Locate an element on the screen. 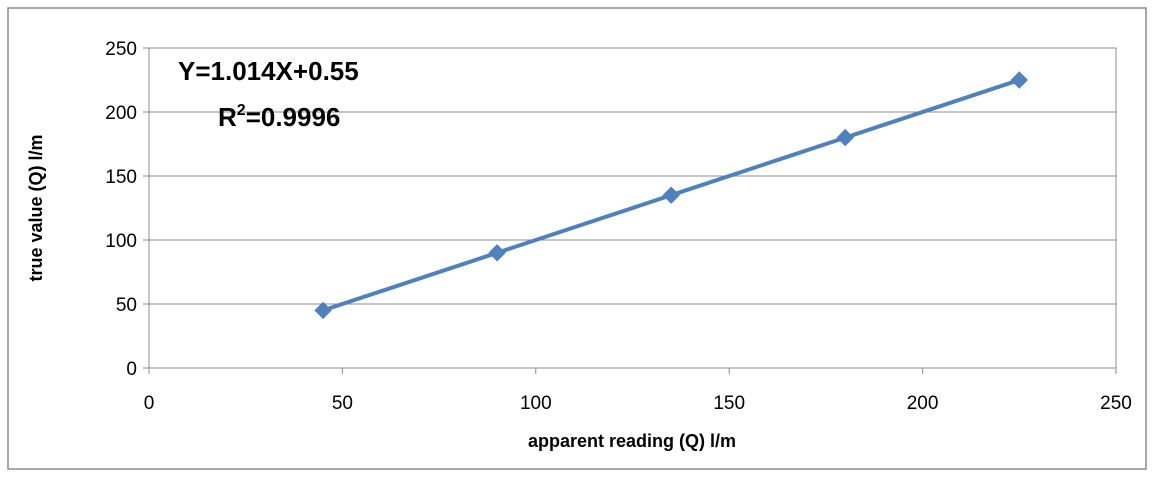  y-tick-label: 0 is located at coordinates (131, 369).